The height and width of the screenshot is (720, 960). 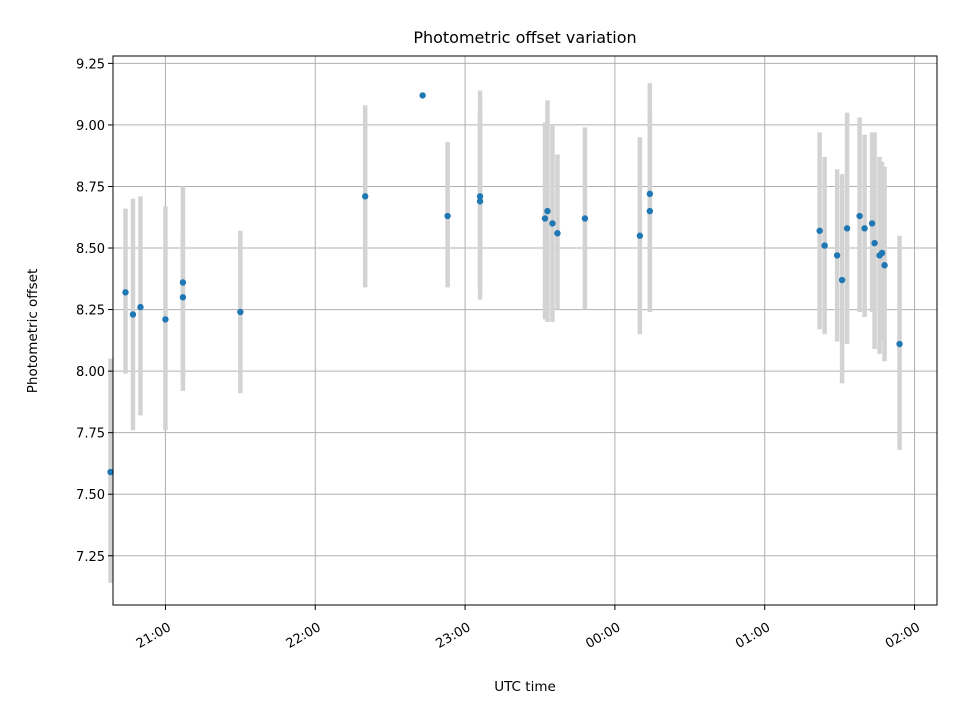 What do you see at coordinates (90, 557) in the screenshot?
I see `y-tick-label: 7.25` at bounding box center [90, 557].